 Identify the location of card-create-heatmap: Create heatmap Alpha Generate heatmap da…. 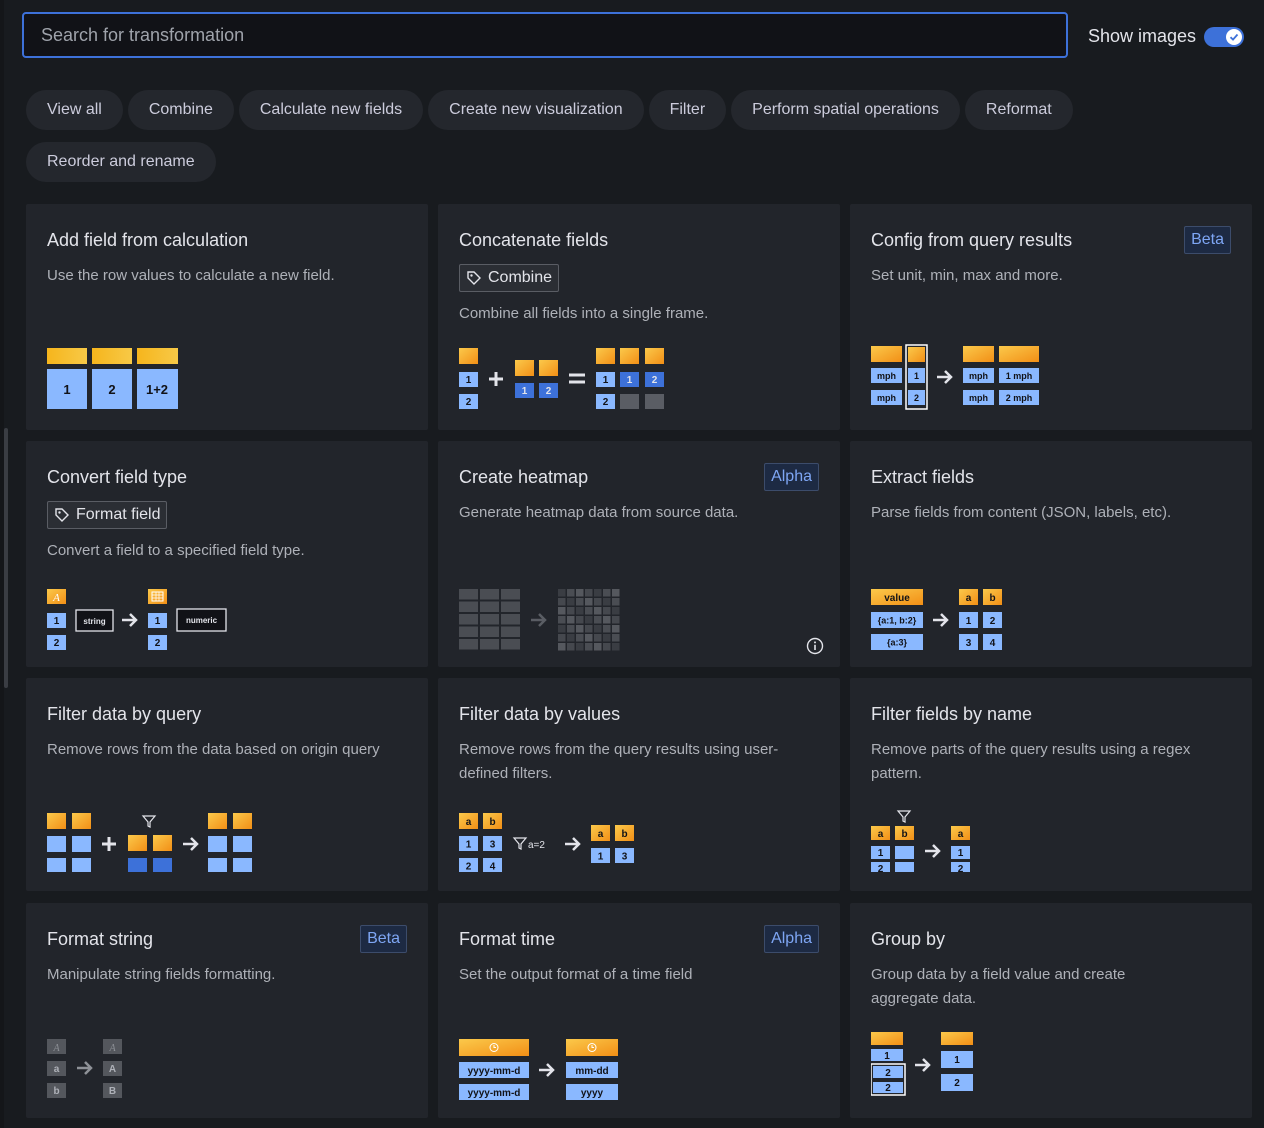
(639, 554).